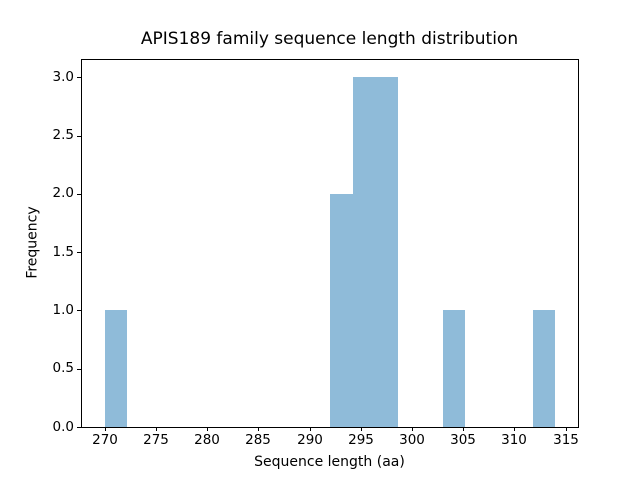 This screenshot has width=640, height=480. What do you see at coordinates (63, 193) in the screenshot?
I see `y-tick-label: 2.0` at bounding box center [63, 193].